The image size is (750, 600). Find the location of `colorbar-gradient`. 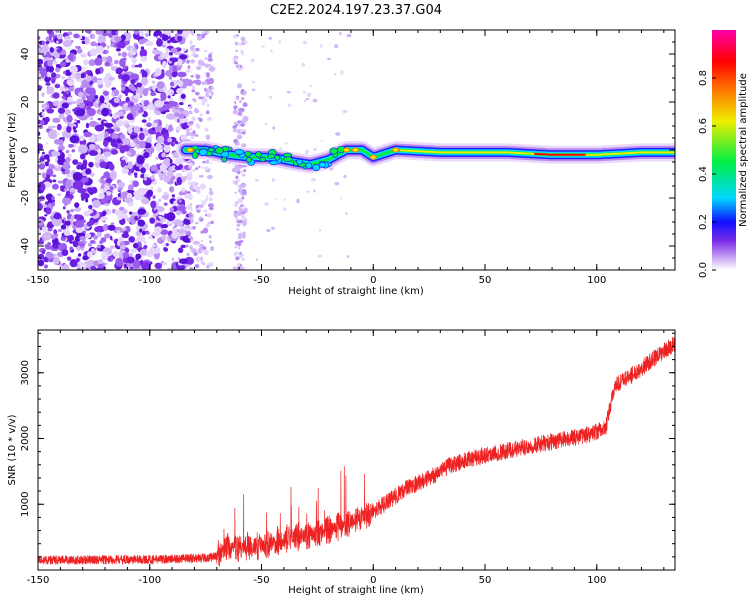

colorbar-gradient is located at coordinates (724, 150).